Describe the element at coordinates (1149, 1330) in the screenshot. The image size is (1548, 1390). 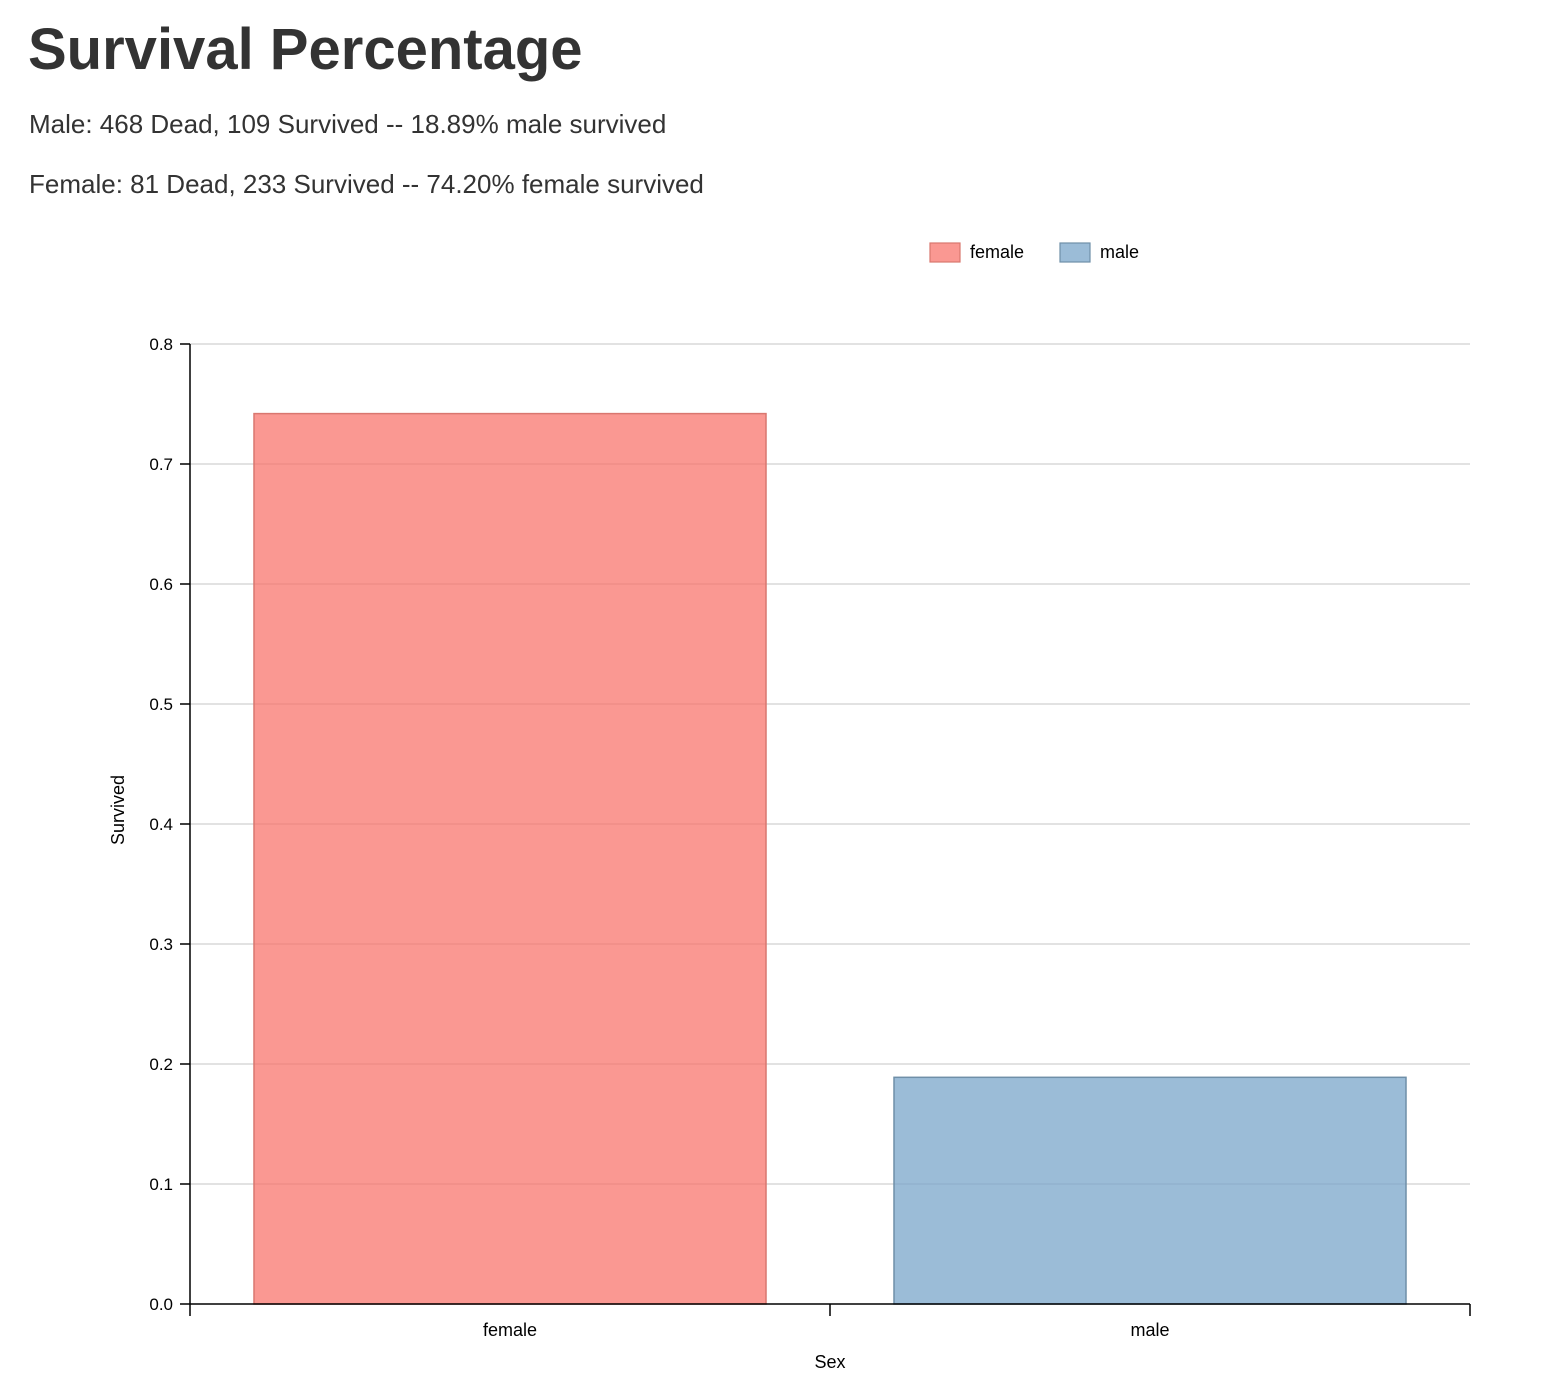
I see `x-tick-label: male` at that location.